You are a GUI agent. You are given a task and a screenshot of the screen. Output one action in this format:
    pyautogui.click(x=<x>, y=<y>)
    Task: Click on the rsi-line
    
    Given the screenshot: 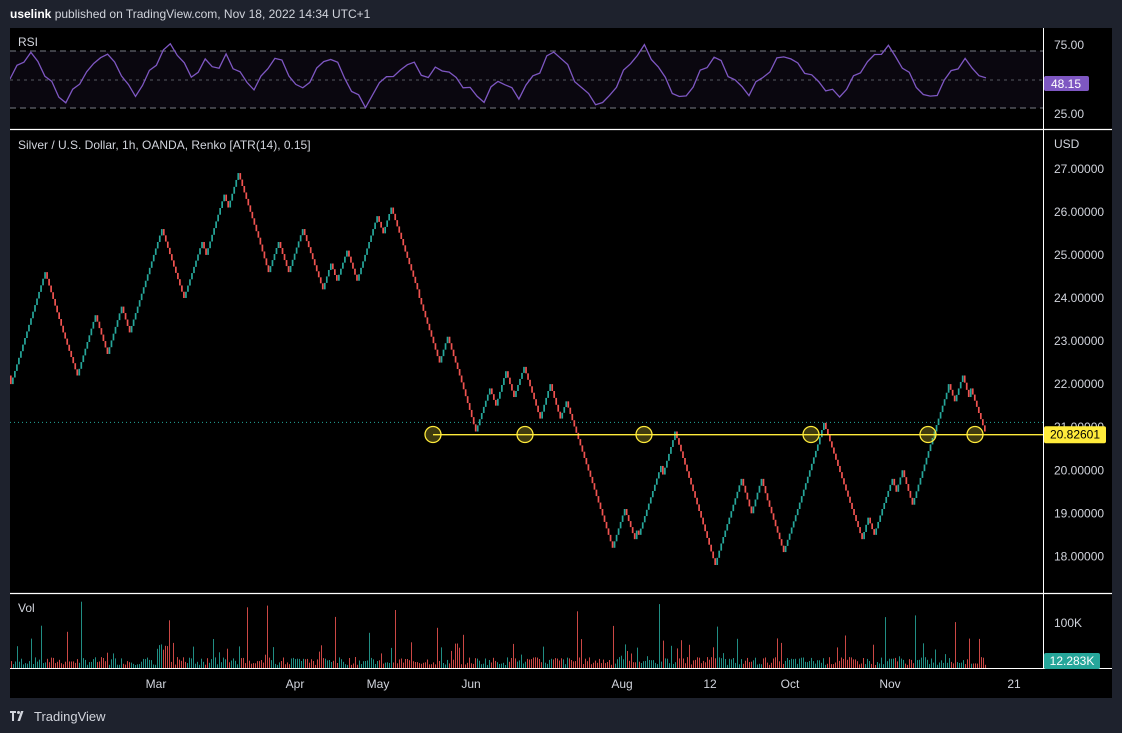 What is the action you would take?
    pyautogui.click(x=498, y=76)
    